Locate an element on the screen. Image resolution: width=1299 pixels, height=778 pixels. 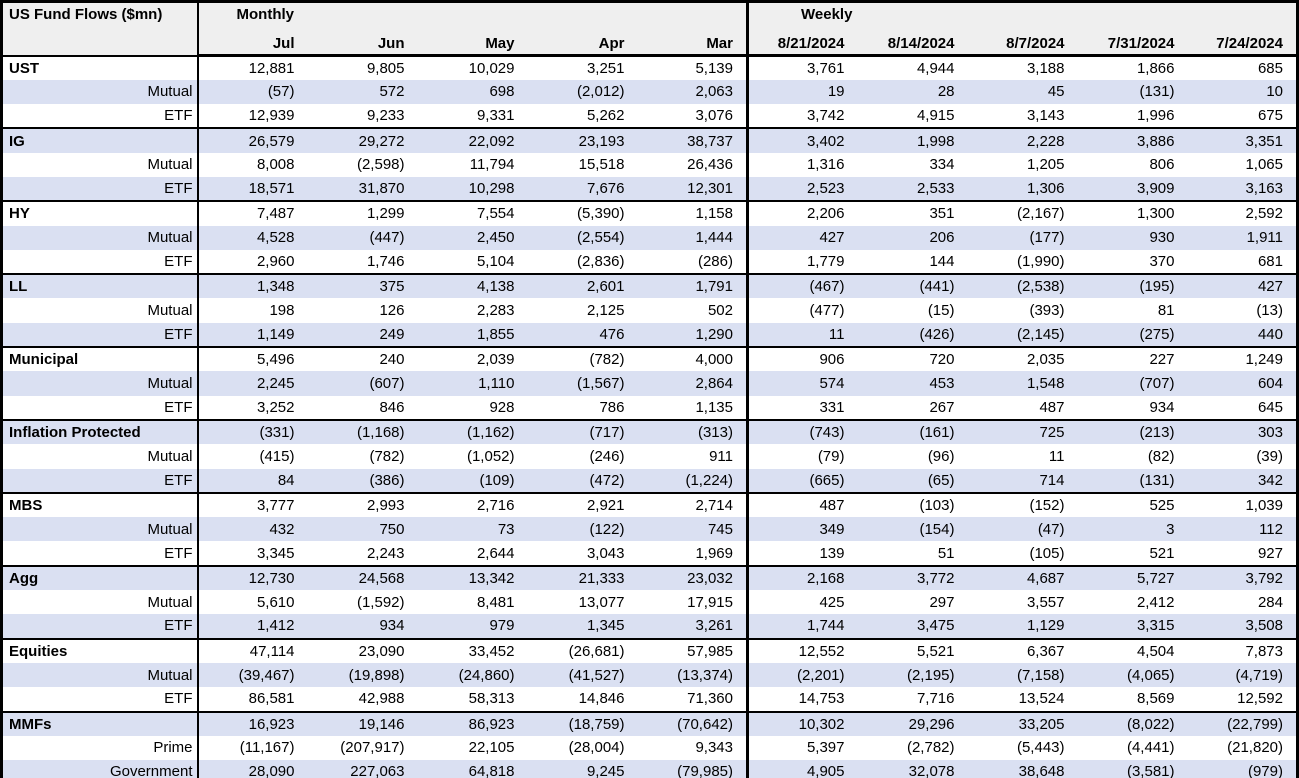
value-cell: 13,524 is located at coordinates (1041, 699).